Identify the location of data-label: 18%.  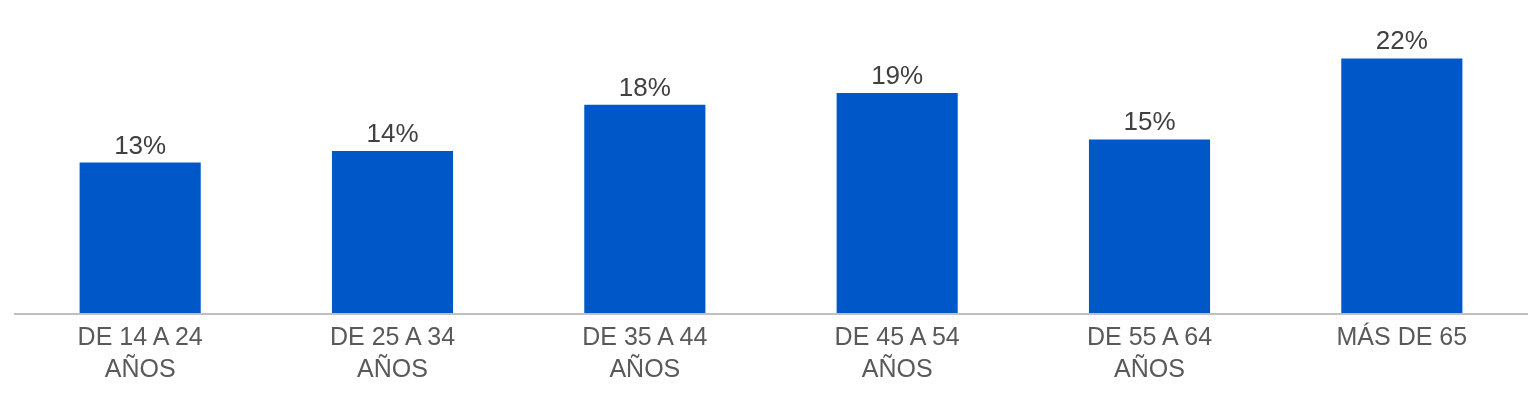
(644, 86).